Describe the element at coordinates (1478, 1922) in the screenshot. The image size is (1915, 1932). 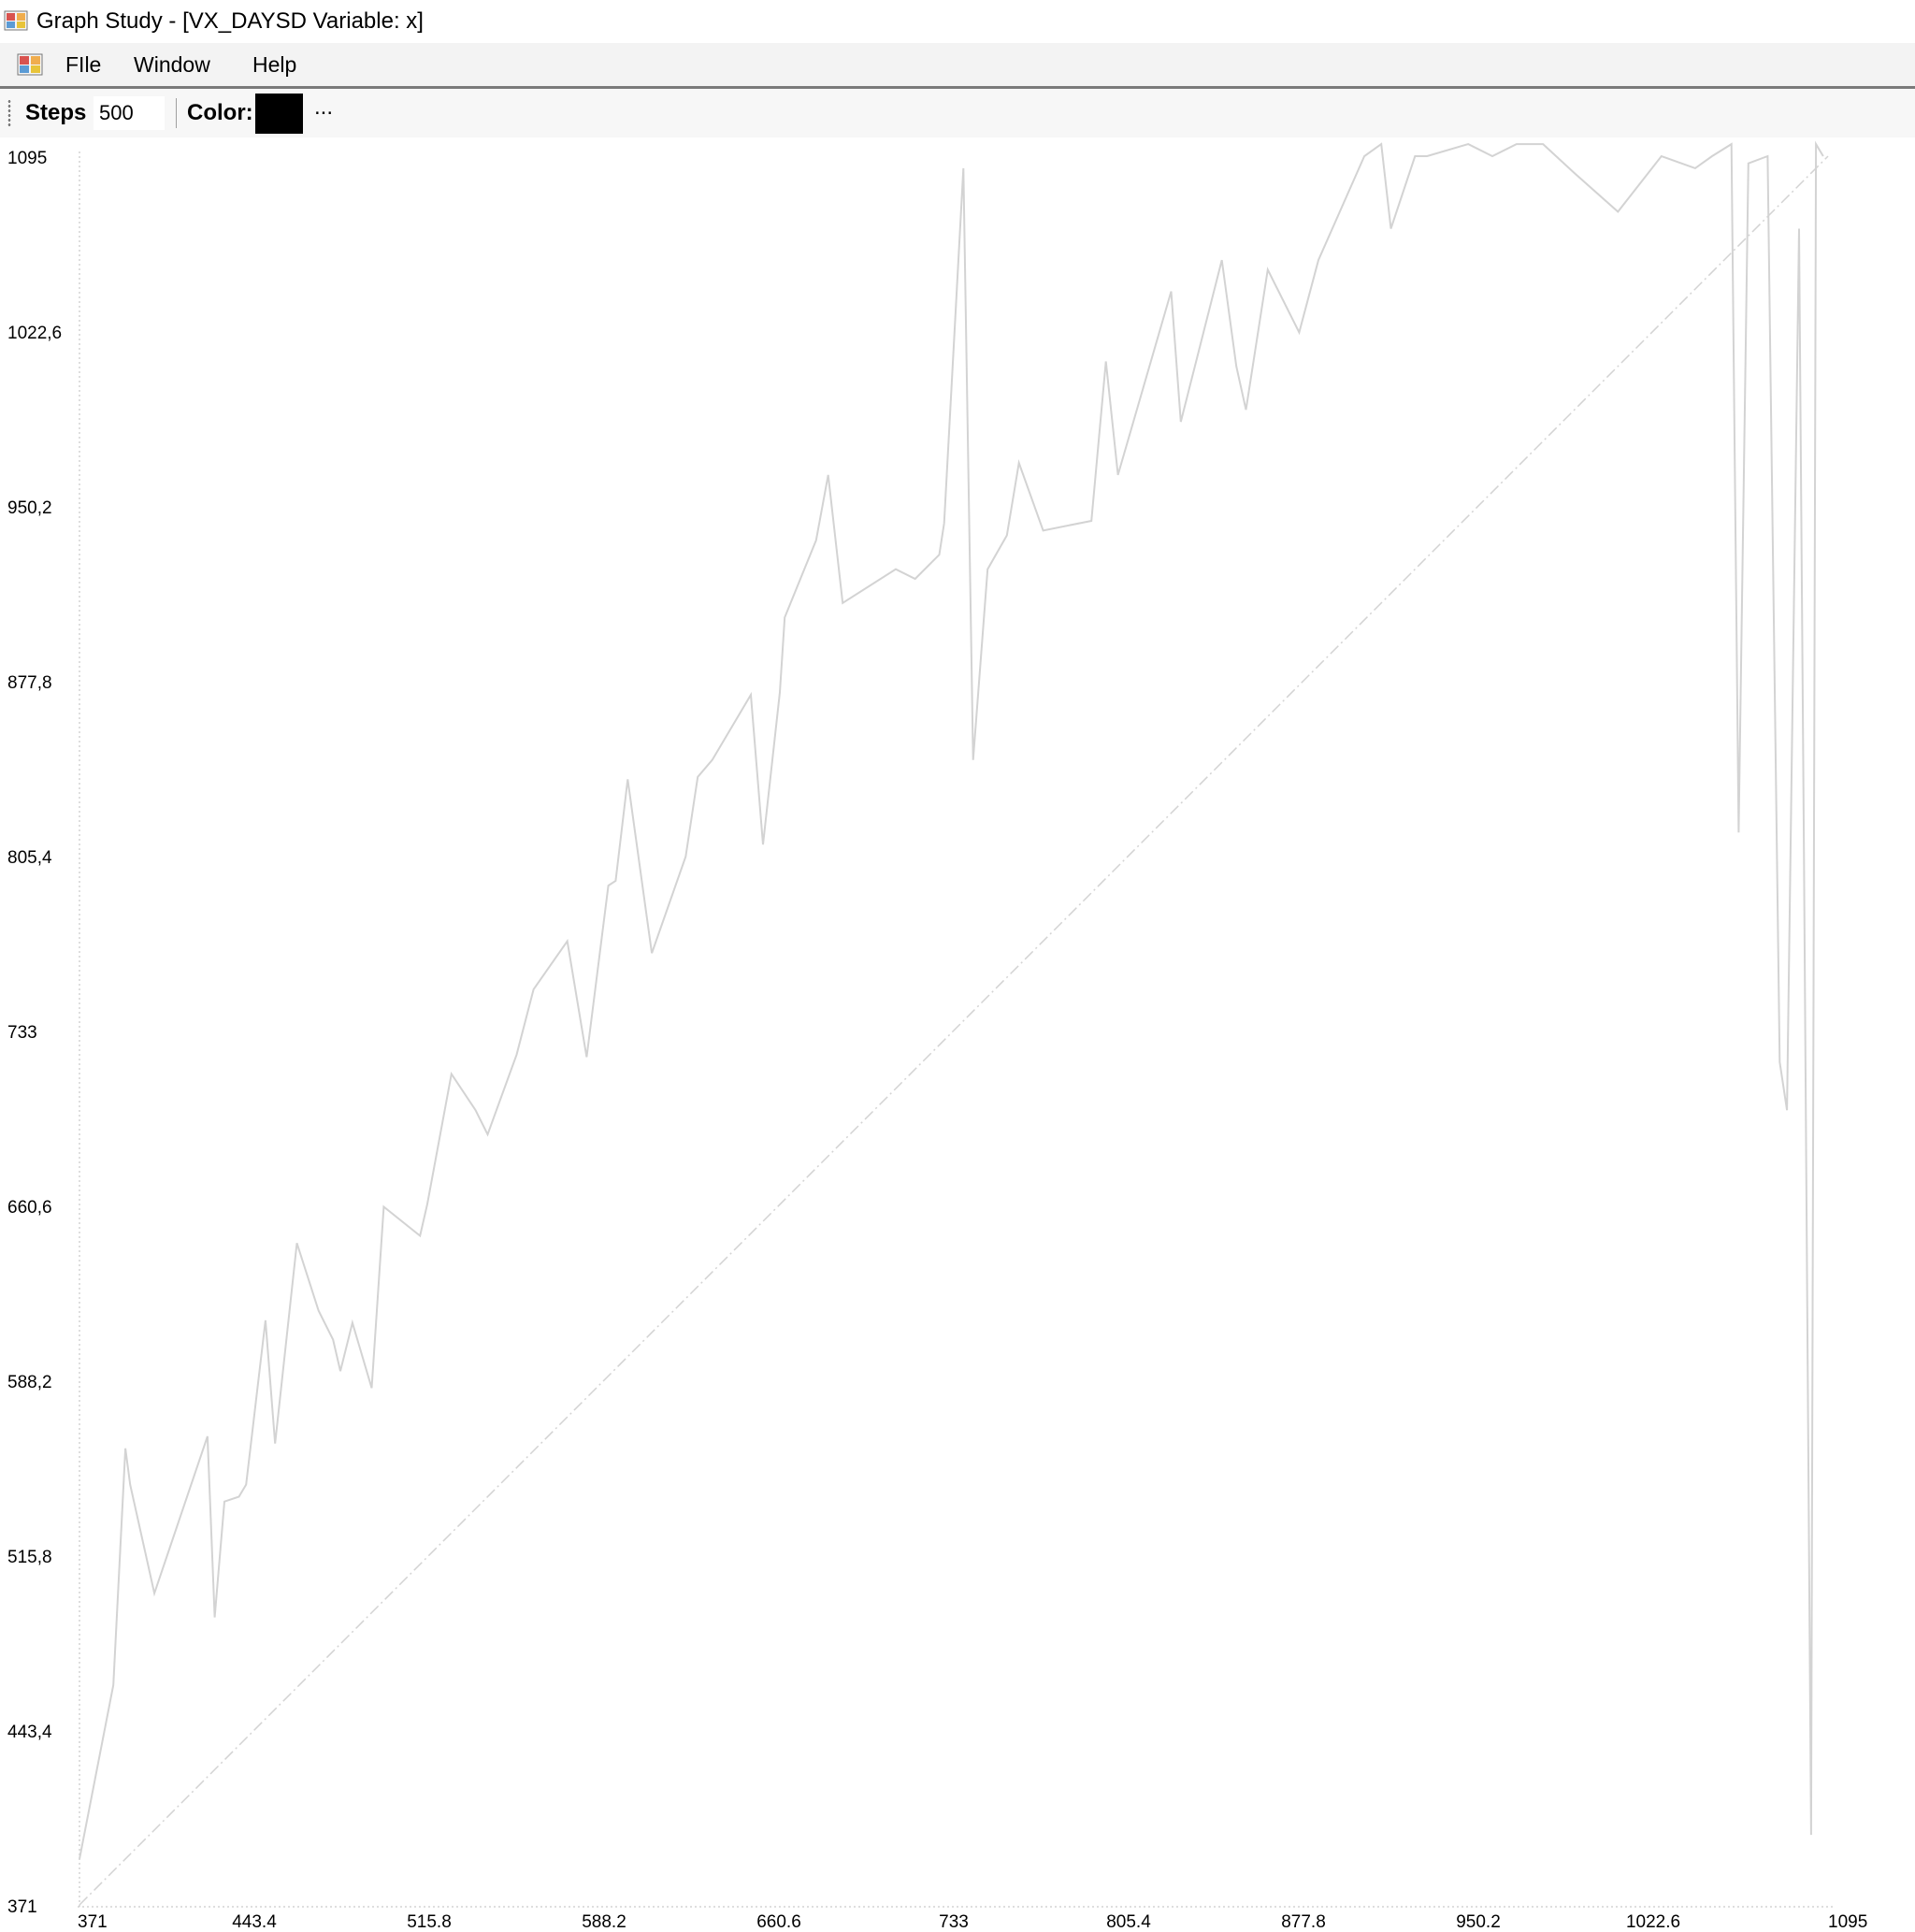
I see `x-tick-label: 950.2` at that location.